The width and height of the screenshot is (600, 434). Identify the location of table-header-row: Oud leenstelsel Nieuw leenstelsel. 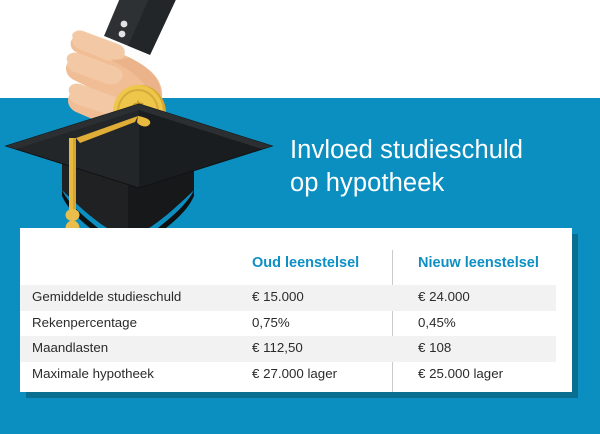
(296, 256).